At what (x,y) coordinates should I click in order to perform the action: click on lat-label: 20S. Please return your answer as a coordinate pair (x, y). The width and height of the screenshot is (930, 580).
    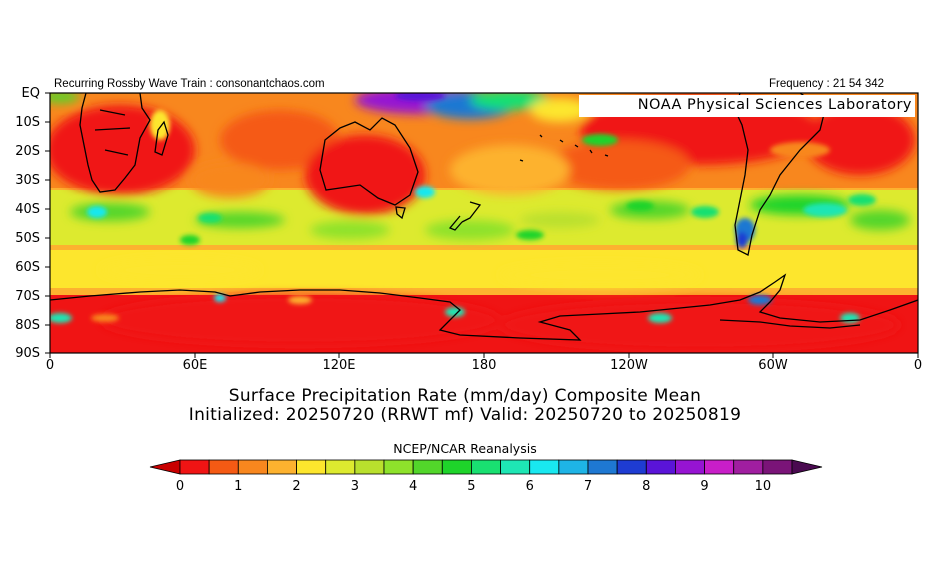
    Looking at the image, I should click on (27, 151).